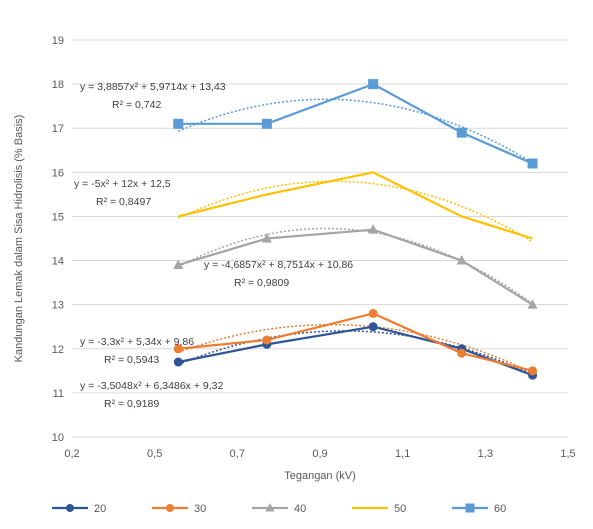  I want to click on y-tick-label: 16, so click(58, 173).